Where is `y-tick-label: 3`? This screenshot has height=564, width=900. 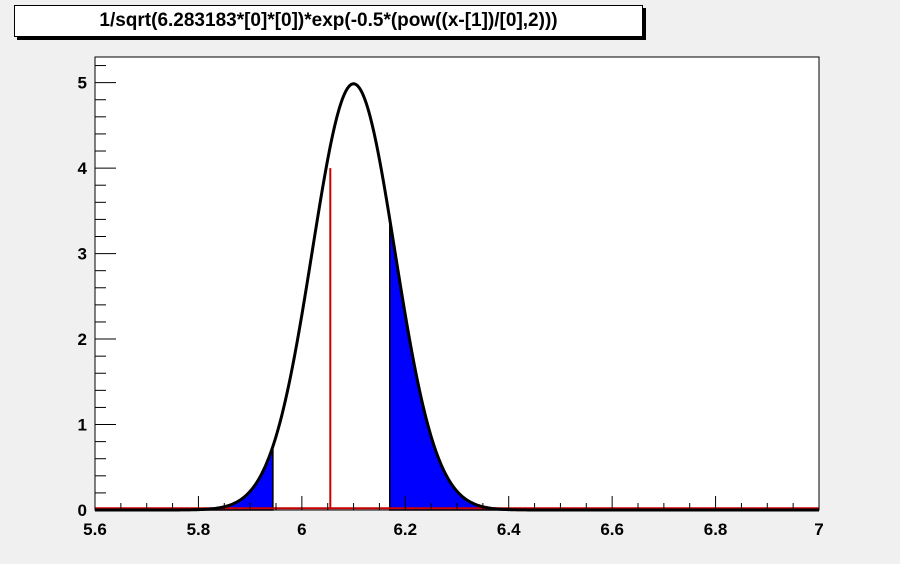 y-tick-label: 3 is located at coordinates (82, 254).